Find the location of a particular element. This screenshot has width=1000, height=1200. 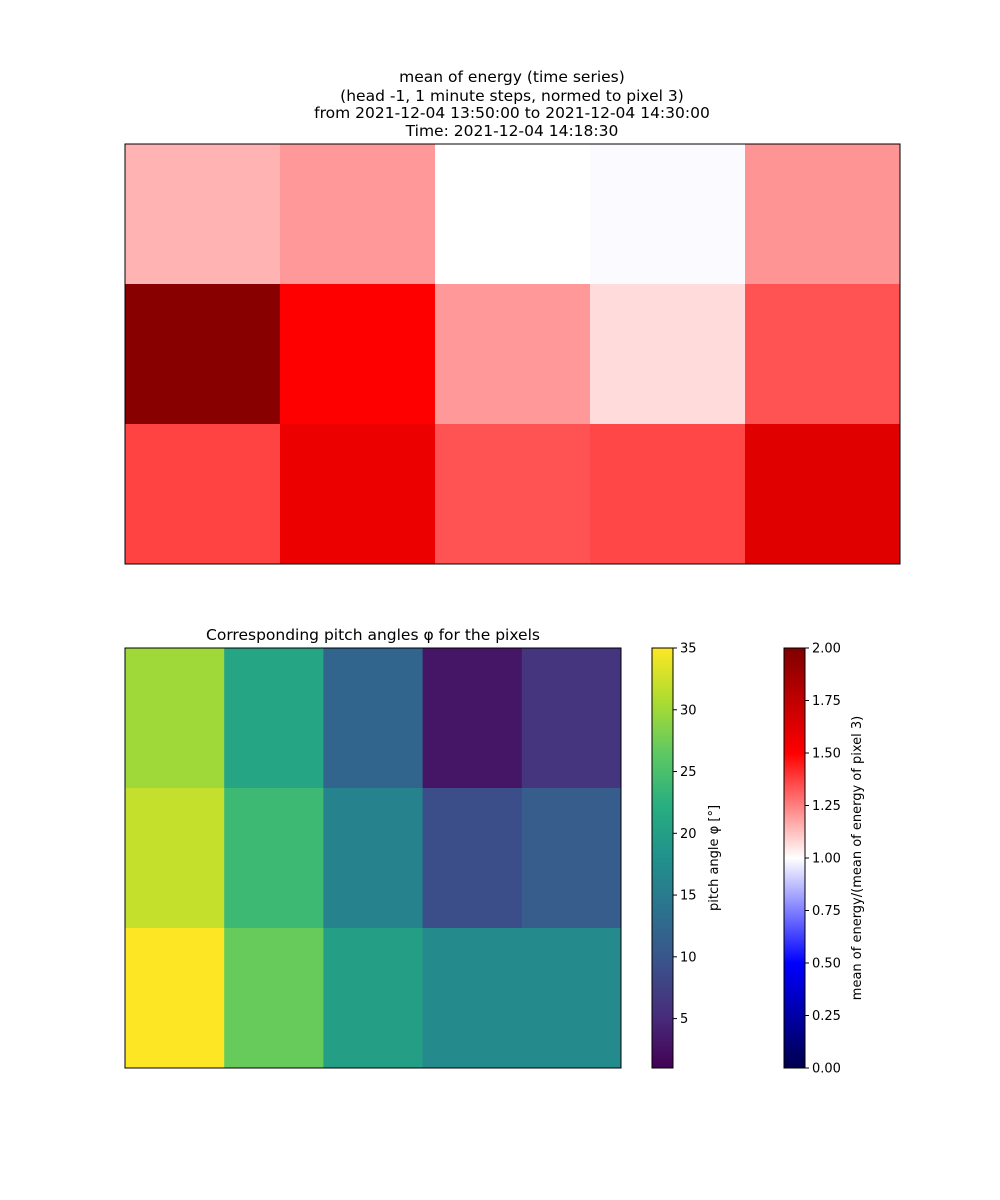

pitch-cell-r1-c0 is located at coordinates (175, 858).